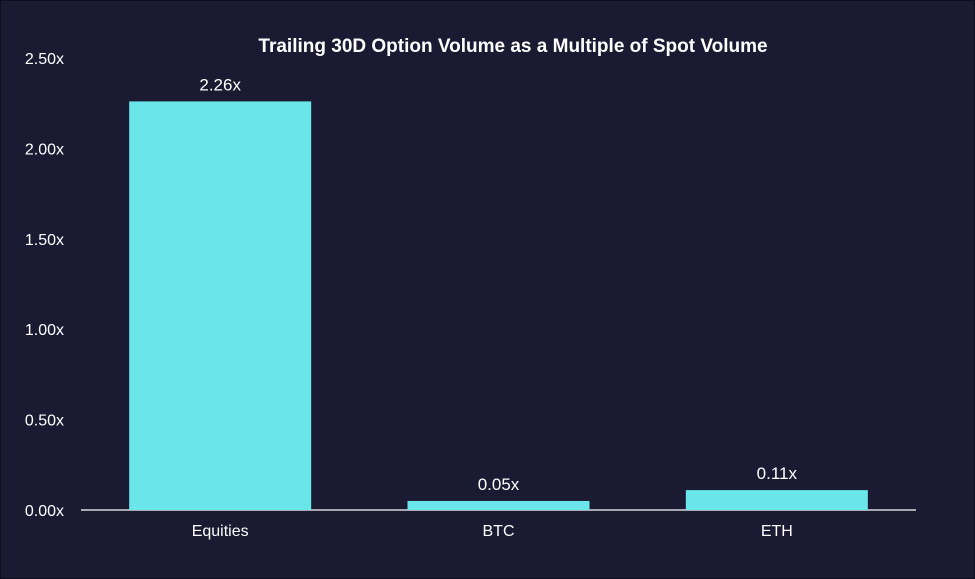 Image resolution: width=975 pixels, height=579 pixels. I want to click on y-axis: 0.00x 0.50x 1.00x 1.50x 2.00x 2.50x, so click(44, 285).